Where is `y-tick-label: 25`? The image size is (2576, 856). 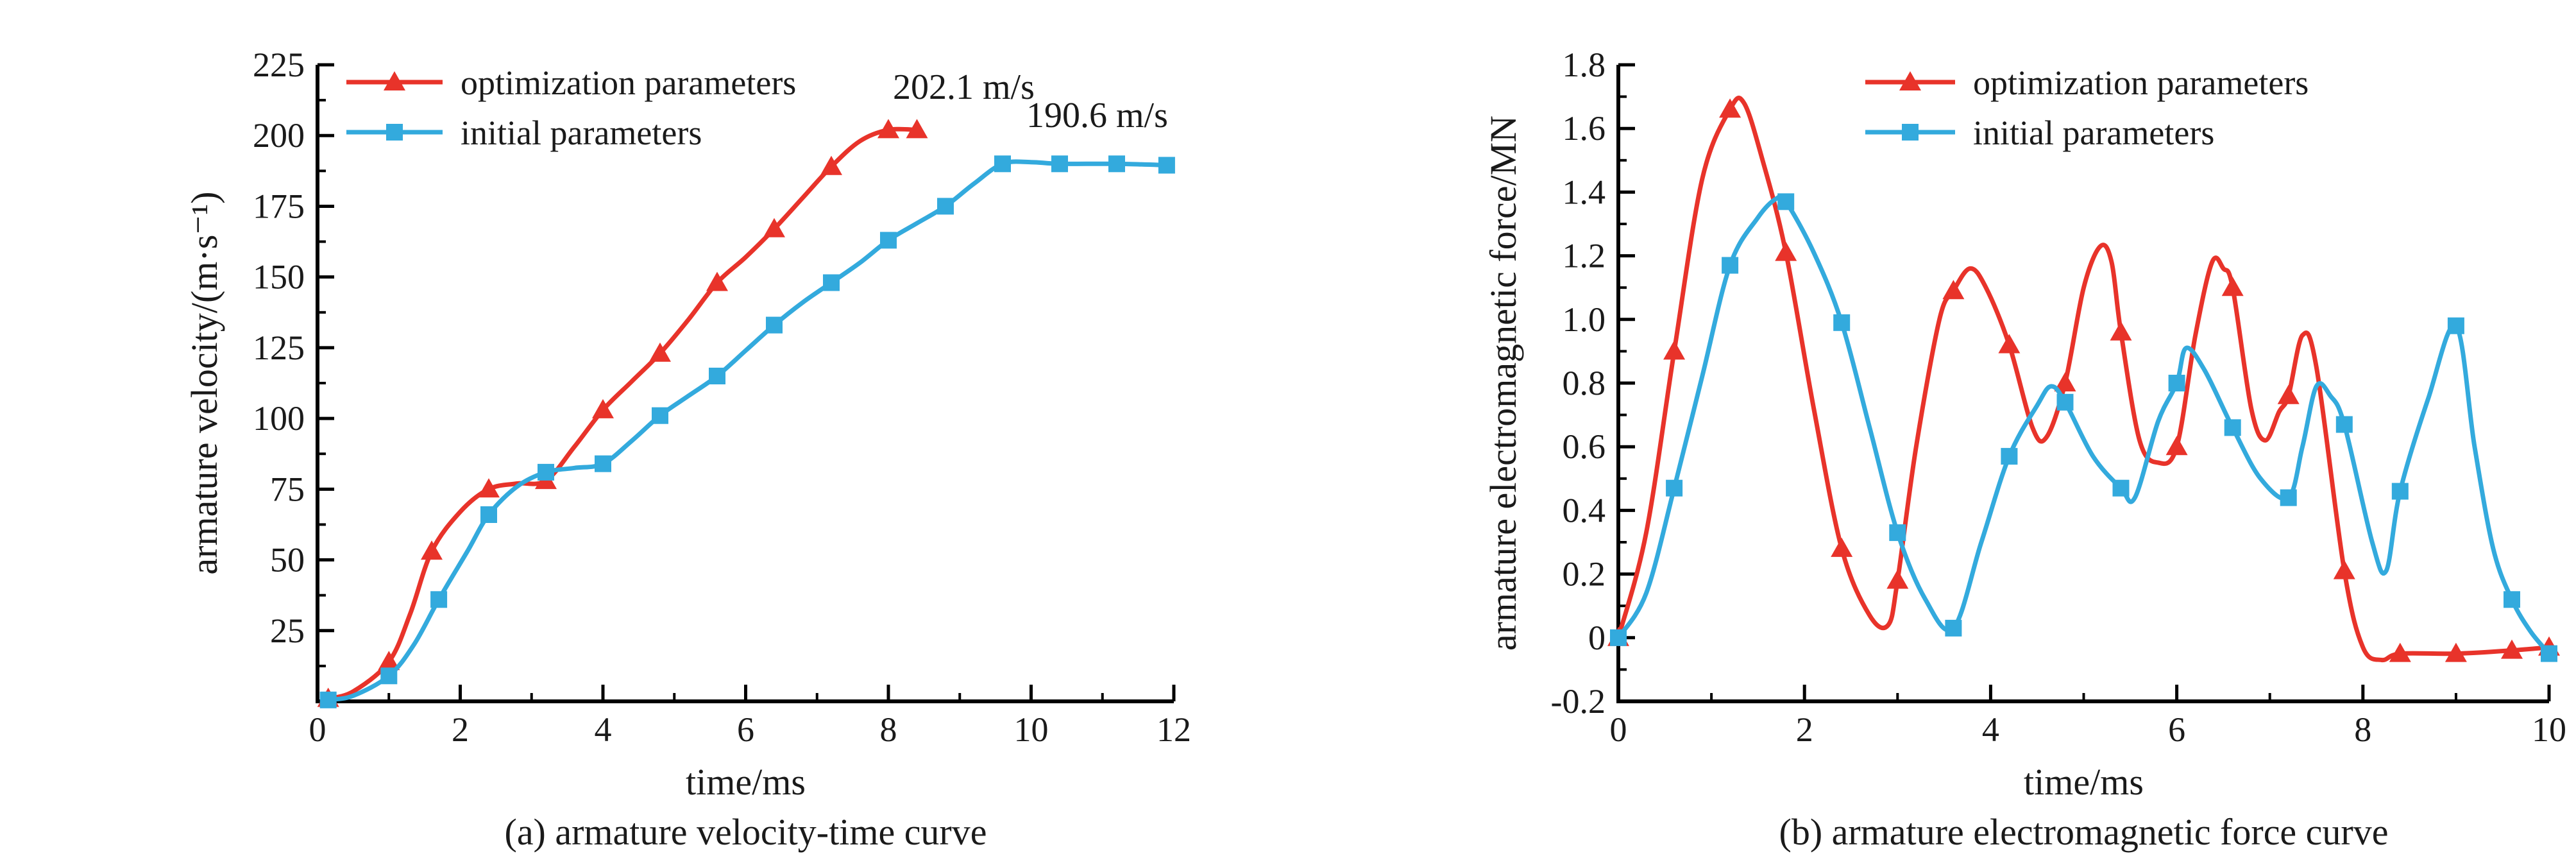 y-tick-label: 25 is located at coordinates (287, 631).